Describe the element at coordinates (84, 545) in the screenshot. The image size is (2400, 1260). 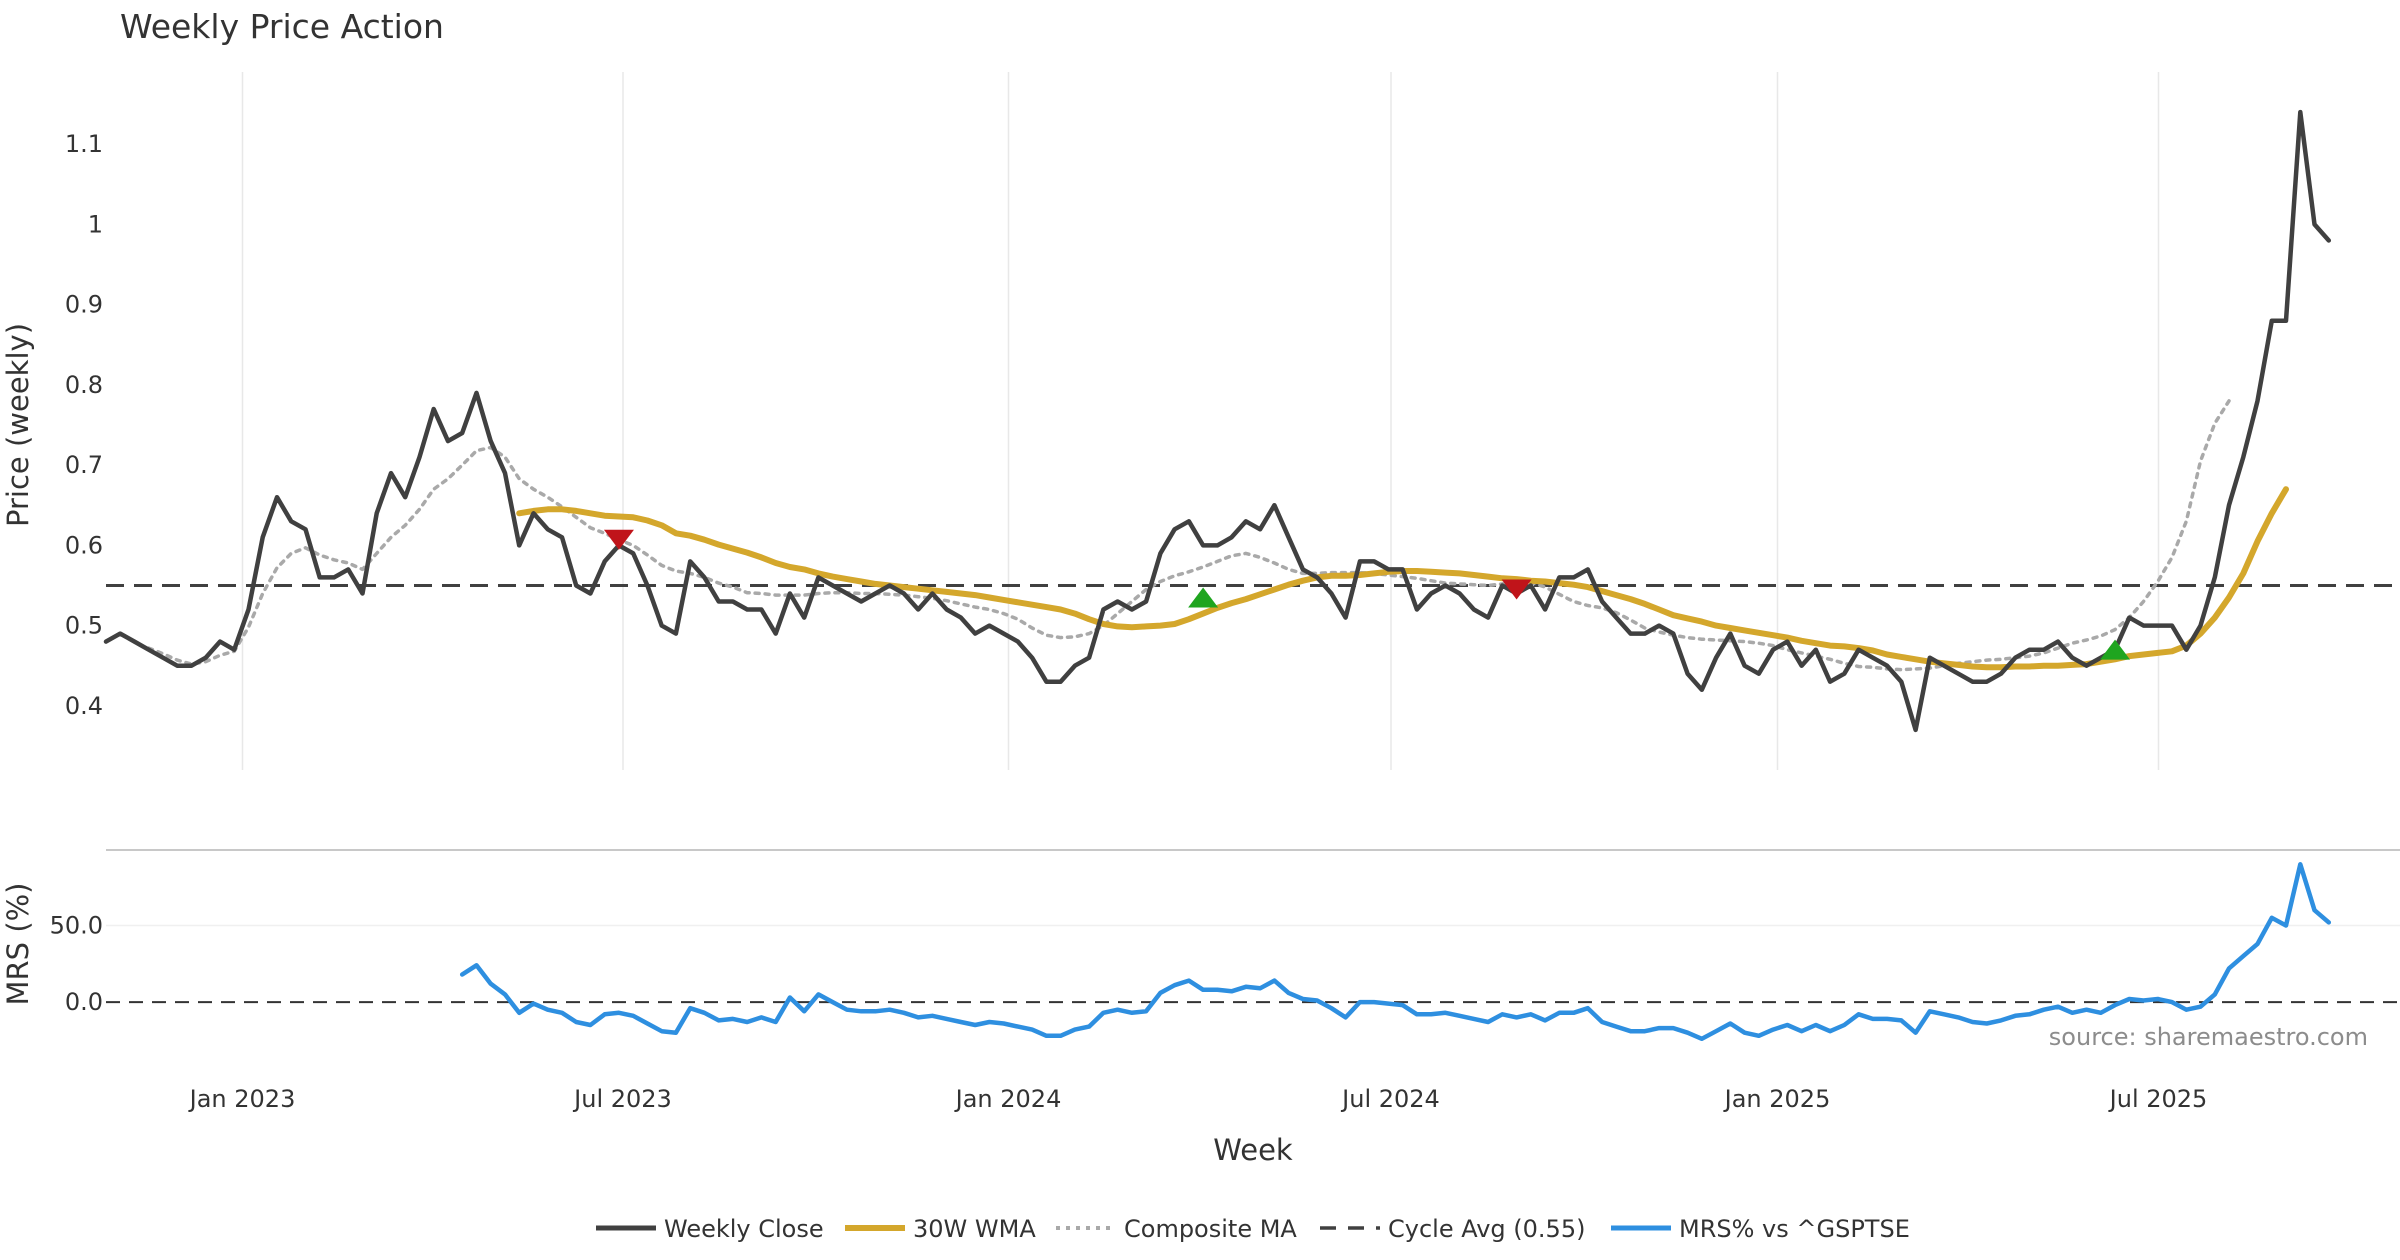
I see `y-tick-label-price: 0.6` at that location.